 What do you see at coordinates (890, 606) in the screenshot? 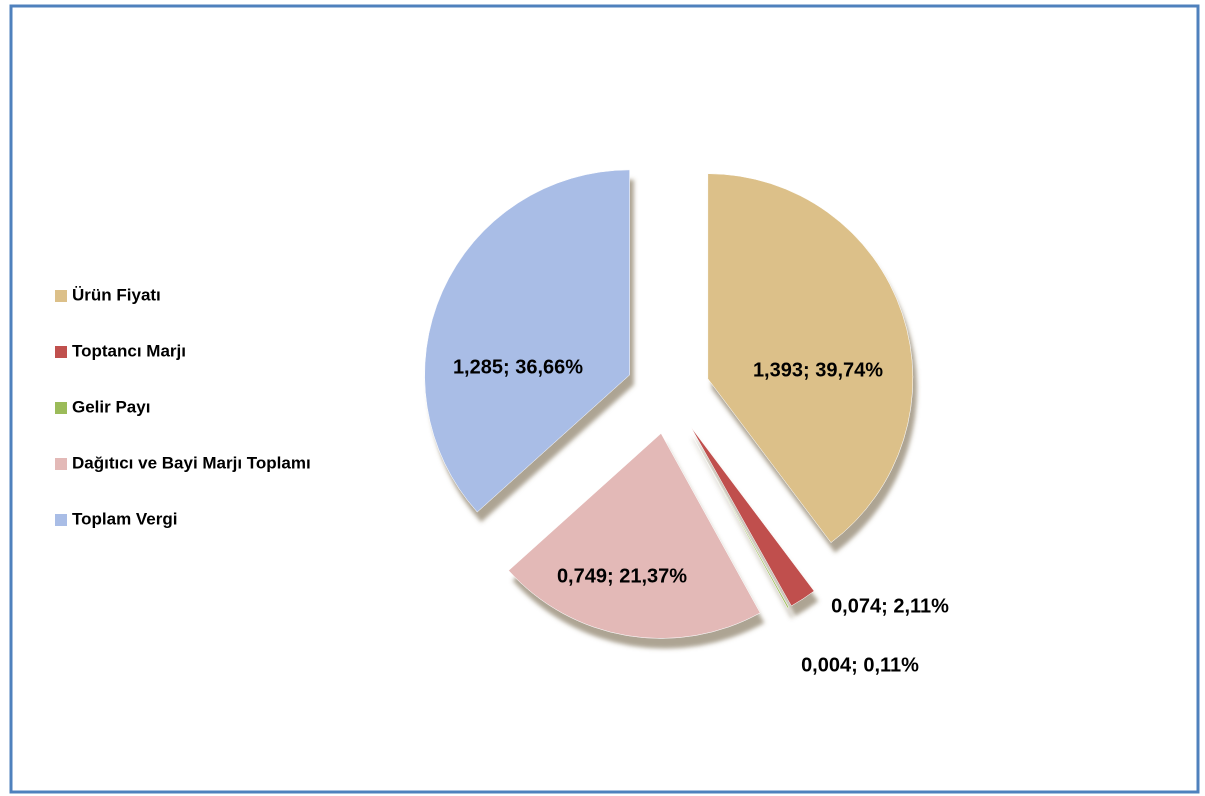
I see `data-label: 0,074; 2,11%` at bounding box center [890, 606].